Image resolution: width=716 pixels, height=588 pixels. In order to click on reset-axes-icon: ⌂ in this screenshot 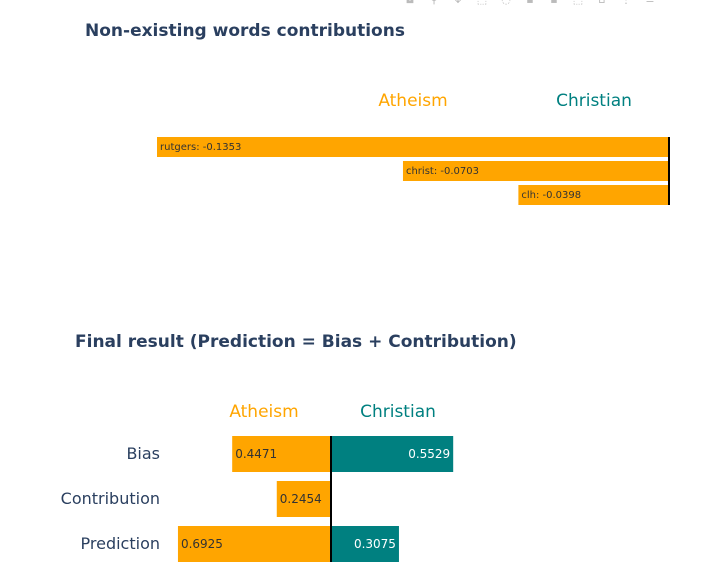, I will do `click(602, 3)`.